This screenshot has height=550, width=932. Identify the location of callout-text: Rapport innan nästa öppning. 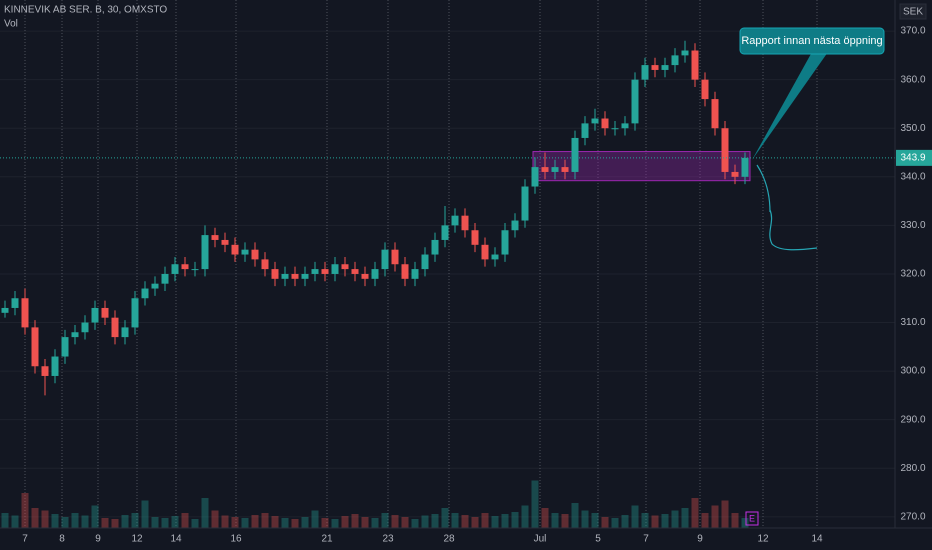
(811, 41).